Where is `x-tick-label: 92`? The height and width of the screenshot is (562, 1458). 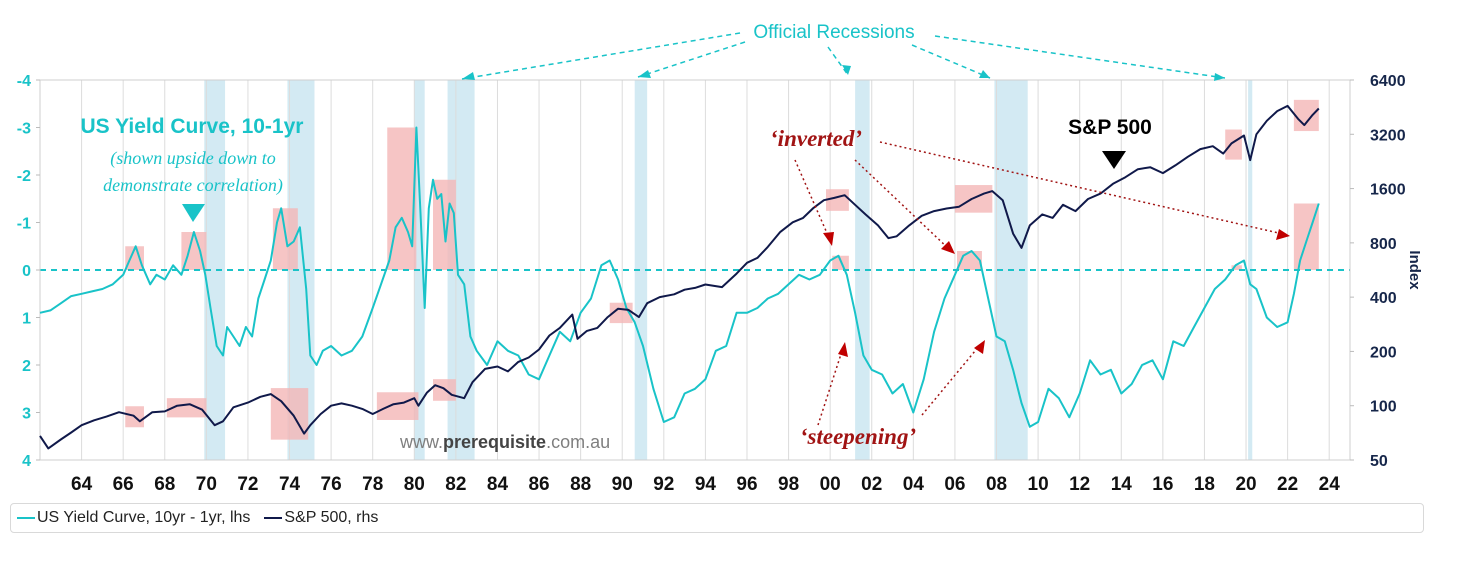
x-tick-label: 92 is located at coordinates (663, 484).